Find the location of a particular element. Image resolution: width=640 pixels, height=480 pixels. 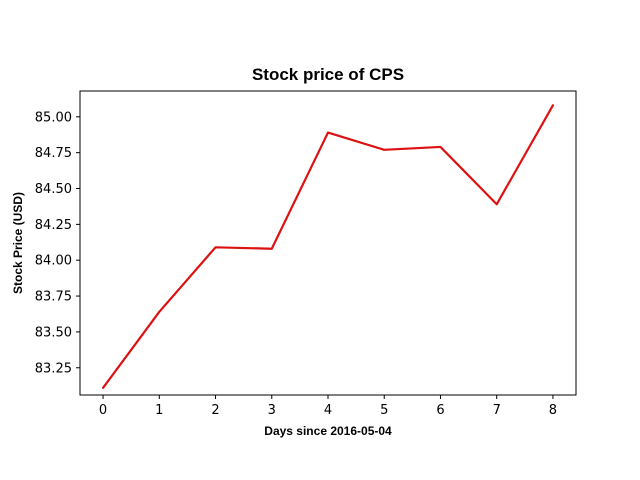

y-tick-label: 83.50 is located at coordinates (53, 332).